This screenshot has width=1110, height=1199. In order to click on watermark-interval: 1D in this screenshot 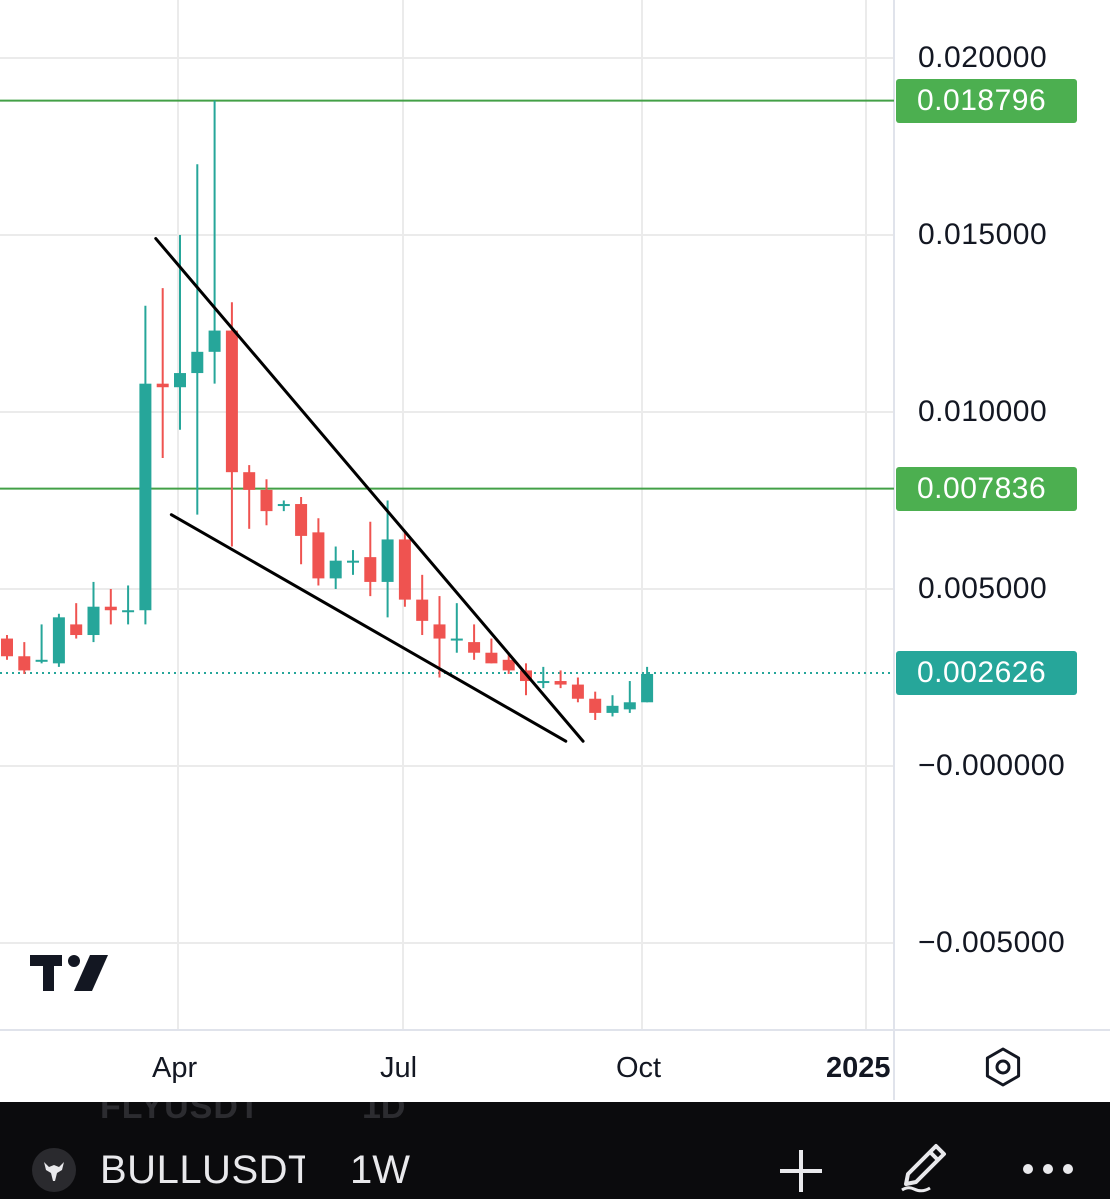, I will do `click(384, 1114)`.